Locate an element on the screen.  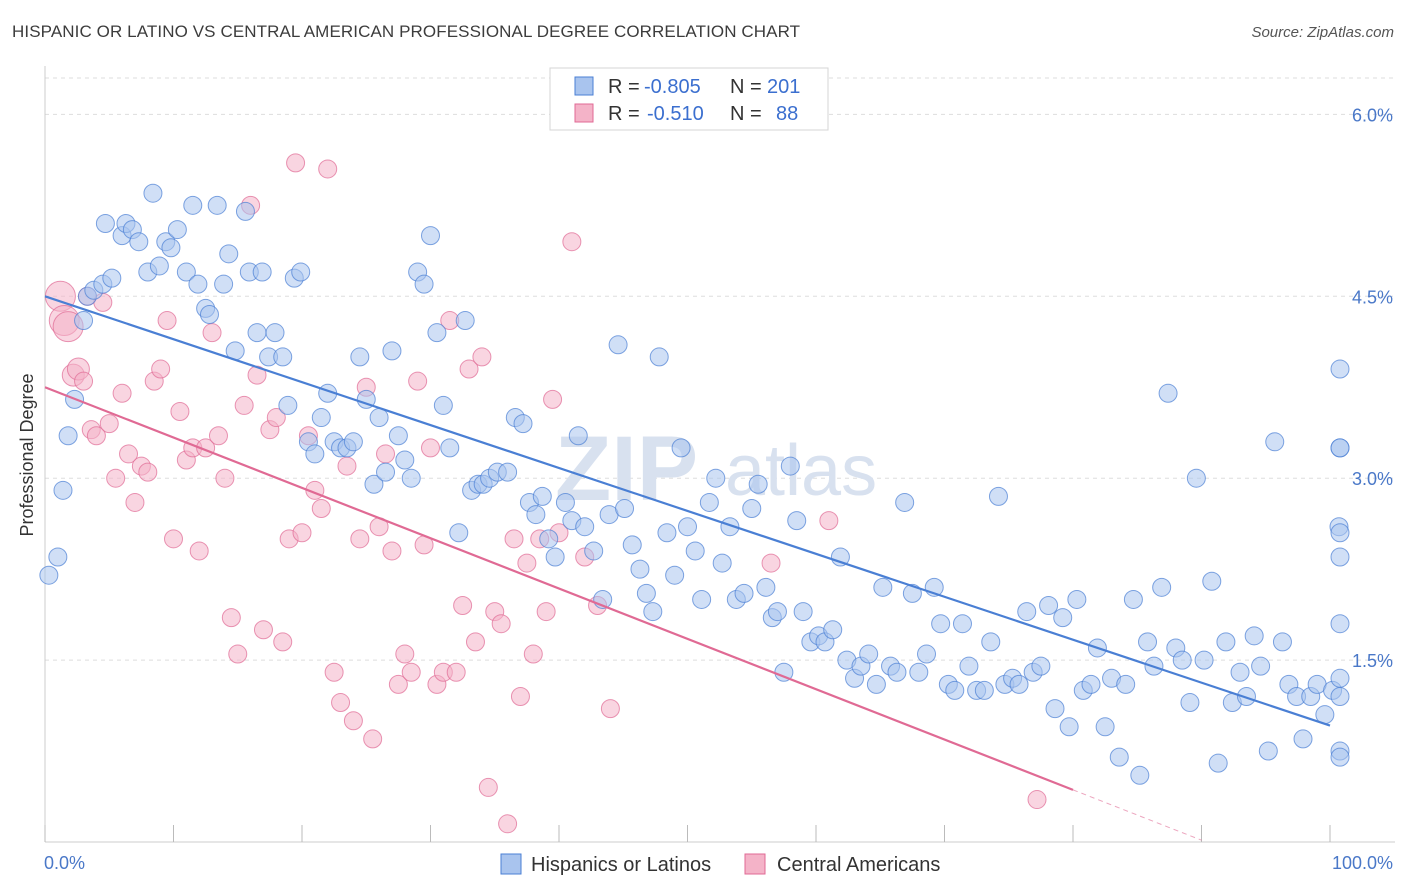
legend-swatch-blue is located at coordinates (584, 86).